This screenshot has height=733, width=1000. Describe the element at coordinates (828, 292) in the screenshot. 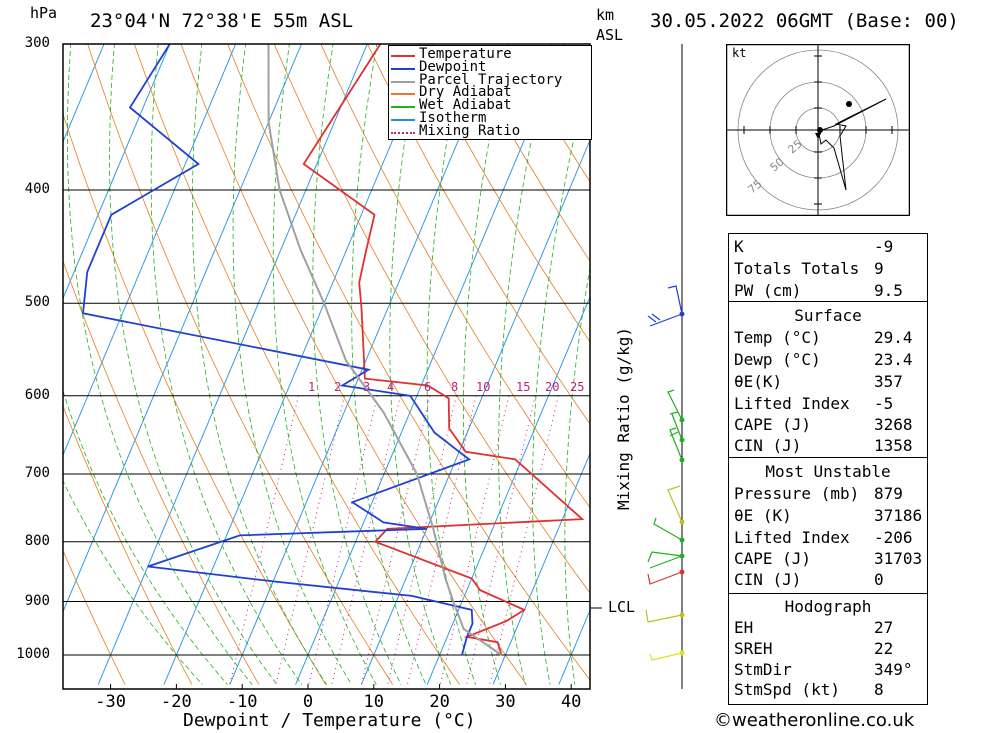

I see `index-row: PW (cm) 9.5` at that location.